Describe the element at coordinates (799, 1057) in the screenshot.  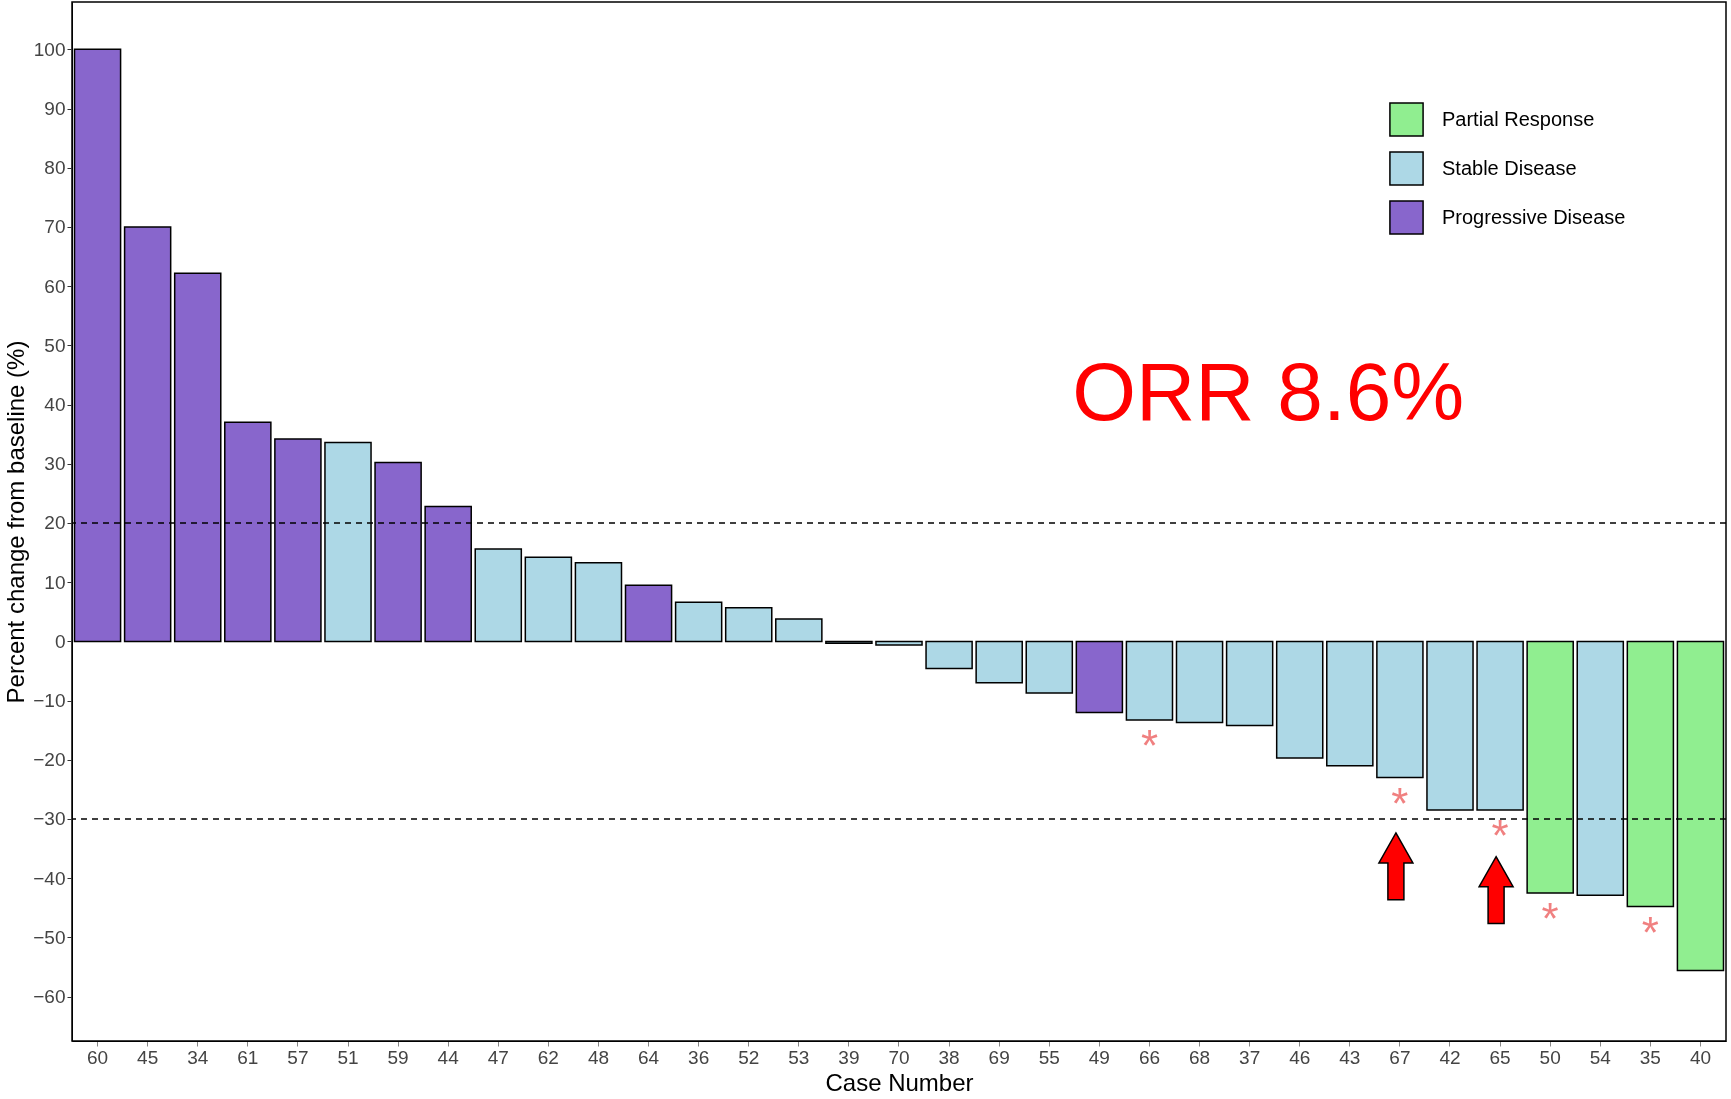
I see `x-tick-label: 53` at that location.